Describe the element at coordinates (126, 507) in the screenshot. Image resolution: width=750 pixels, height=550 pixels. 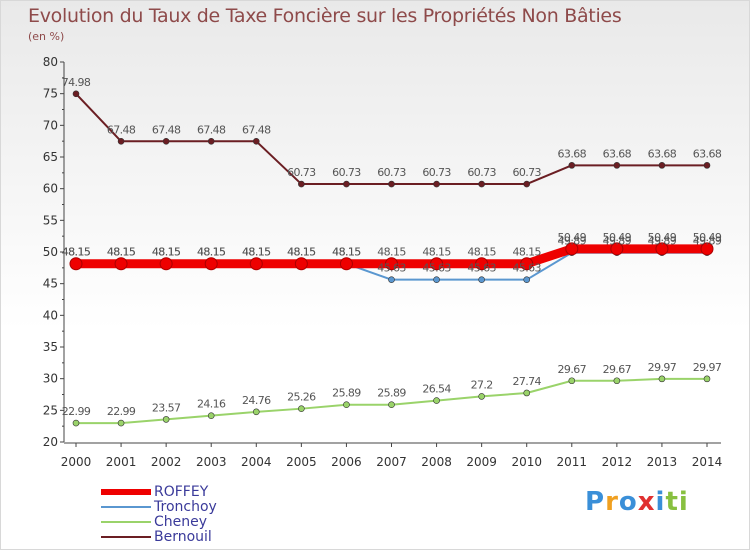
I see `legend-swatch-tronchoy` at that location.